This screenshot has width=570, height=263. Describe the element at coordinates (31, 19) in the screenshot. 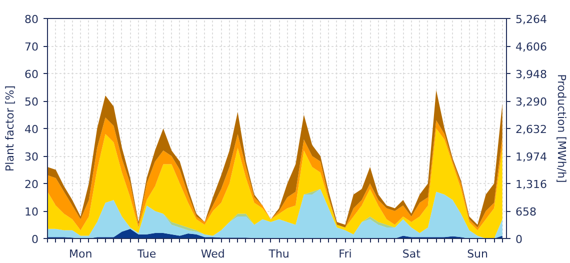

I see `y-tick-label: 80` at that location.